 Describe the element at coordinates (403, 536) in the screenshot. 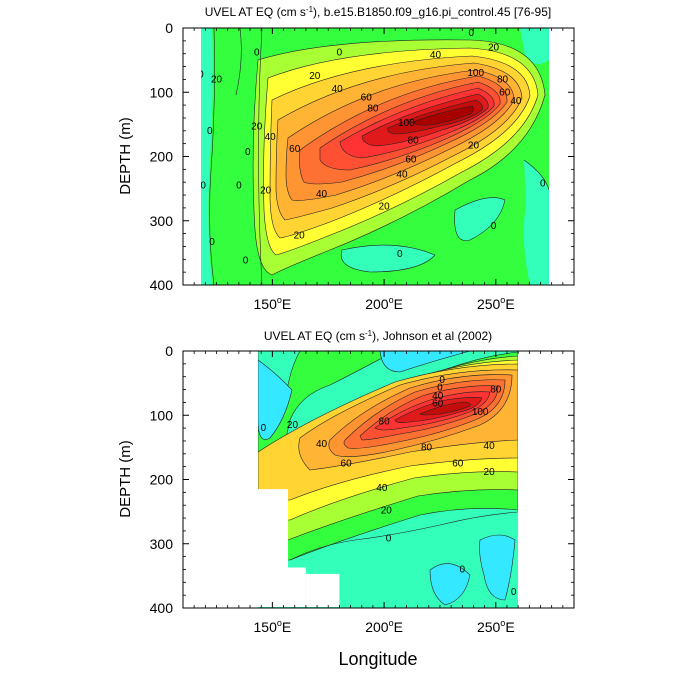

I see `deep-zero-contour` at that location.